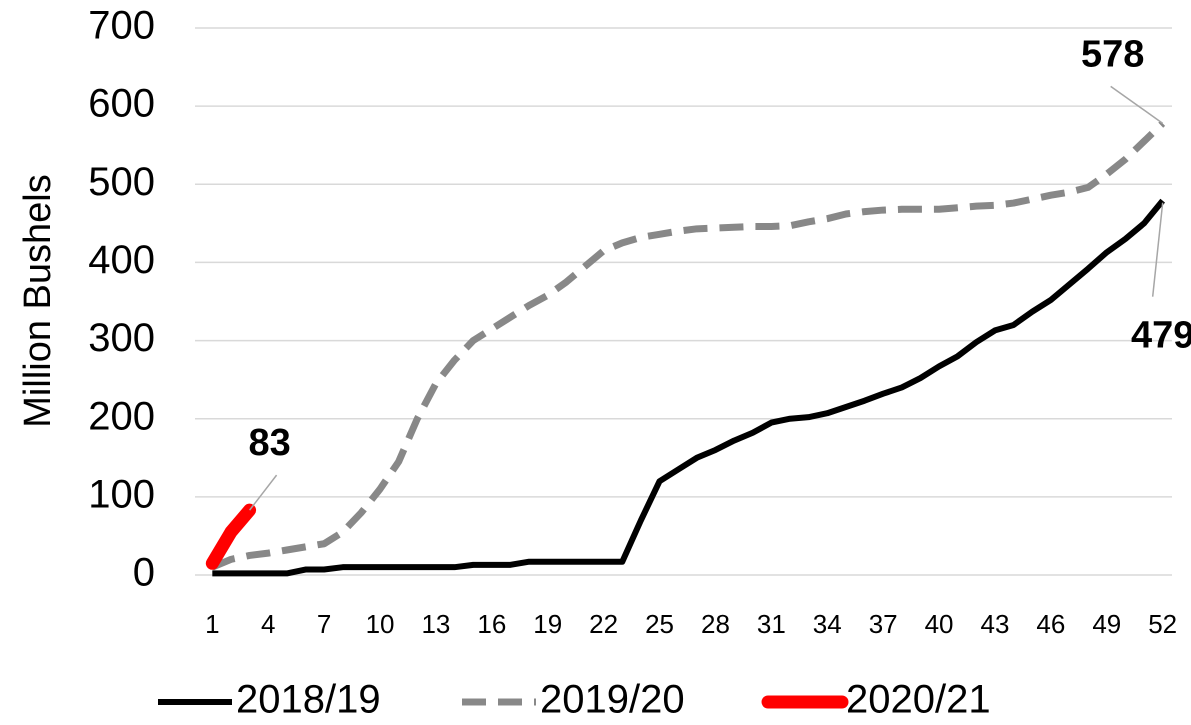 The height and width of the screenshot is (725, 1191). What do you see at coordinates (939, 624) in the screenshot?
I see `x-tick-label: 40` at bounding box center [939, 624].